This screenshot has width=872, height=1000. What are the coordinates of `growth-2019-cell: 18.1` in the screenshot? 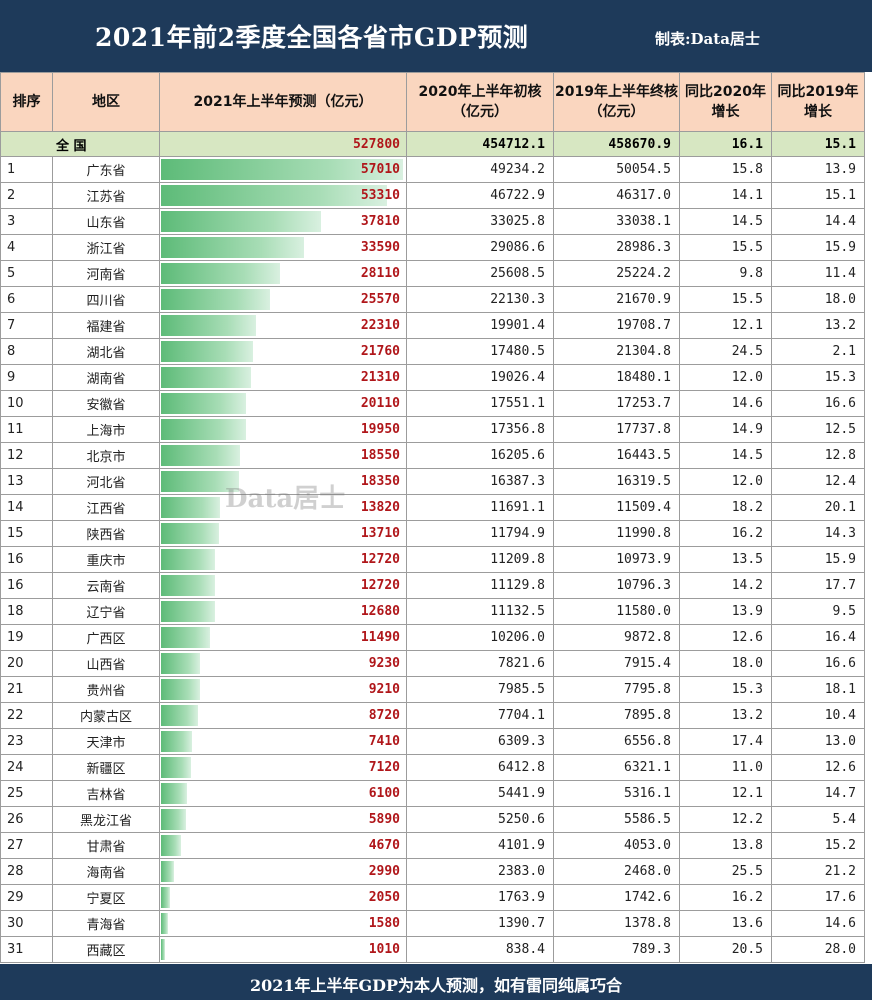 It's located at (818, 689).